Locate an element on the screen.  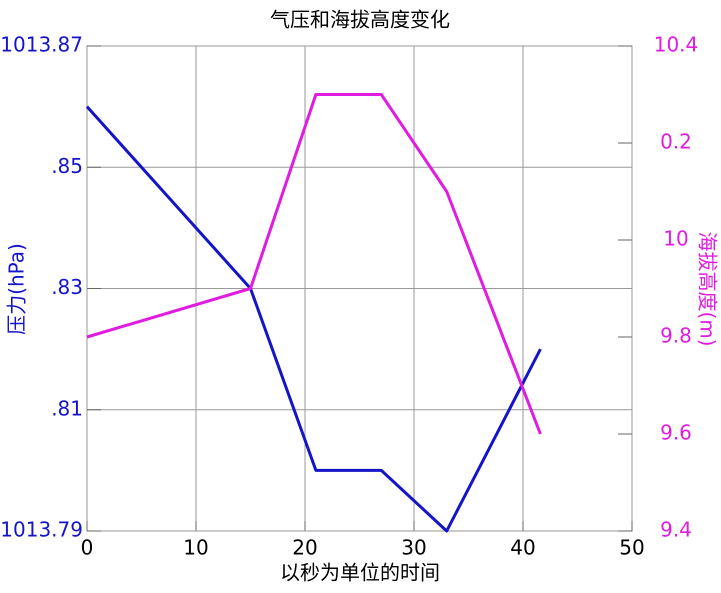
y2-tick-label: 9.4 is located at coordinates (676, 530).